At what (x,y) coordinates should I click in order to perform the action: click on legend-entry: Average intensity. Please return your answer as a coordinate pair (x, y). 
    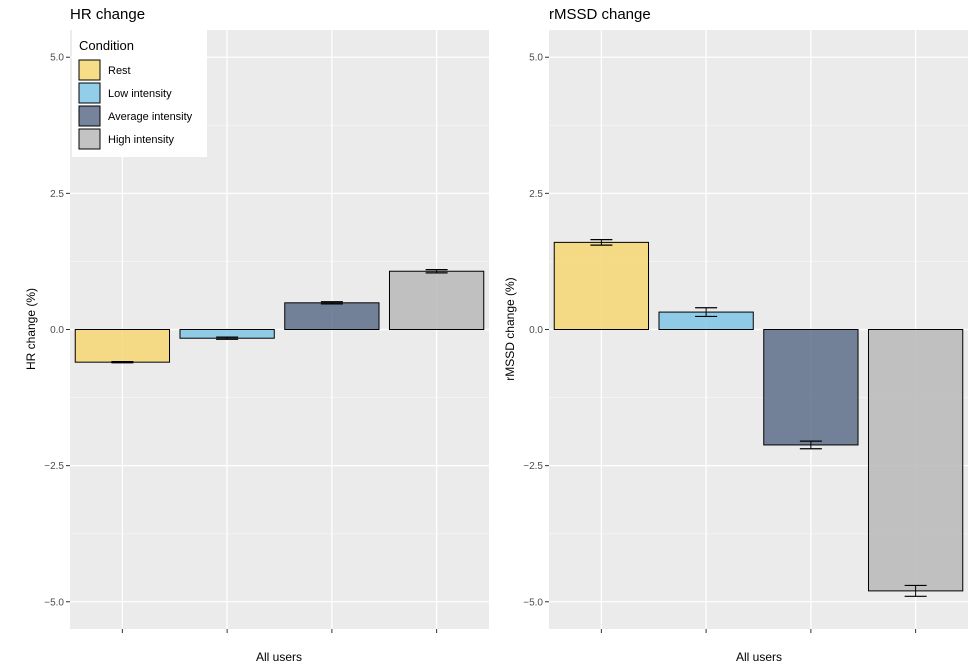
    Looking at the image, I should click on (135, 116).